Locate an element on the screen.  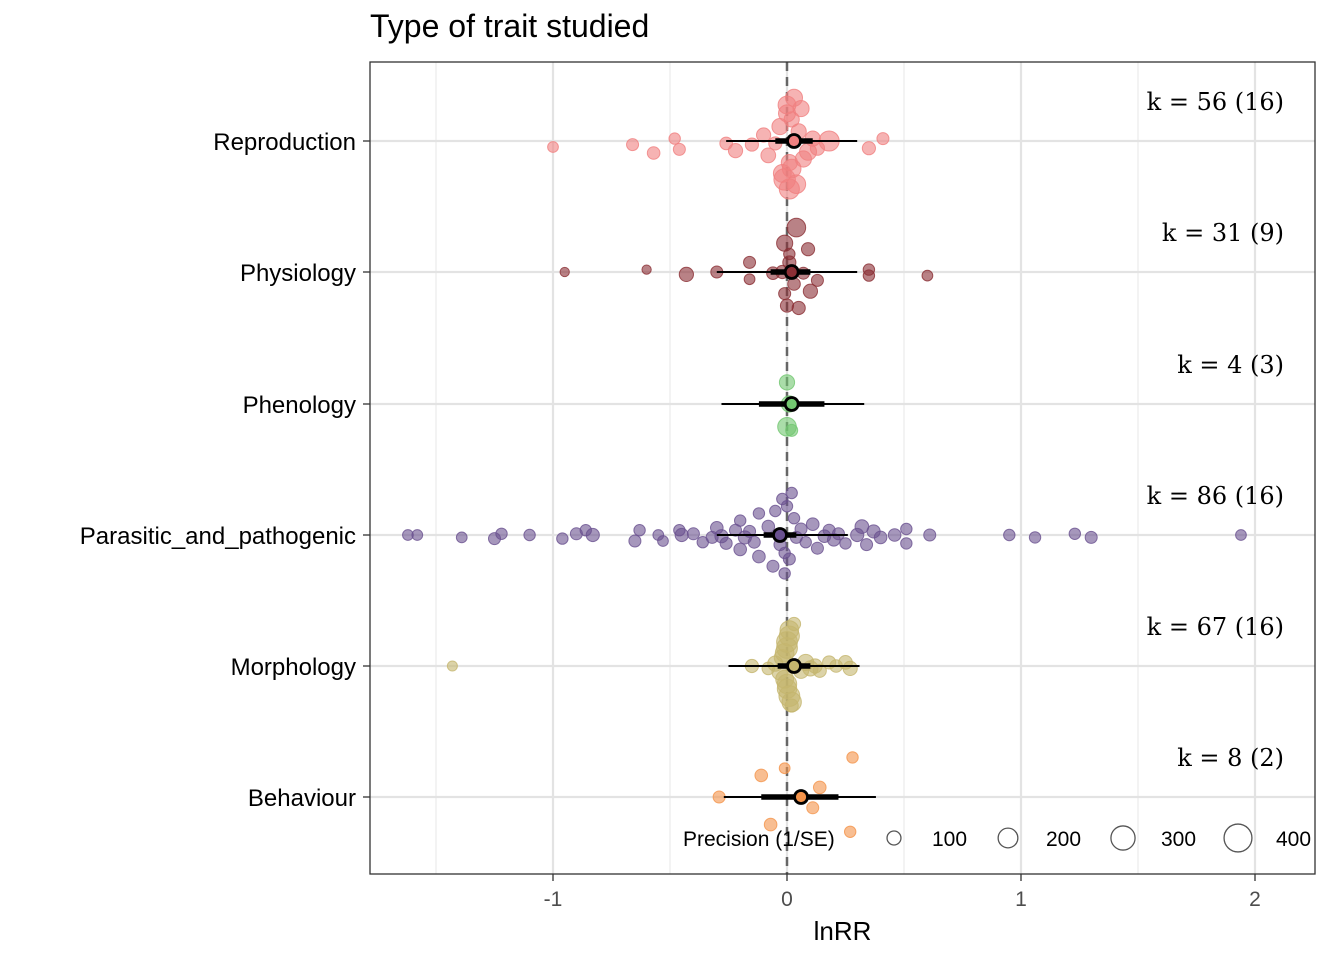
x-axis-title: lnRR is located at coordinates (843, 931).